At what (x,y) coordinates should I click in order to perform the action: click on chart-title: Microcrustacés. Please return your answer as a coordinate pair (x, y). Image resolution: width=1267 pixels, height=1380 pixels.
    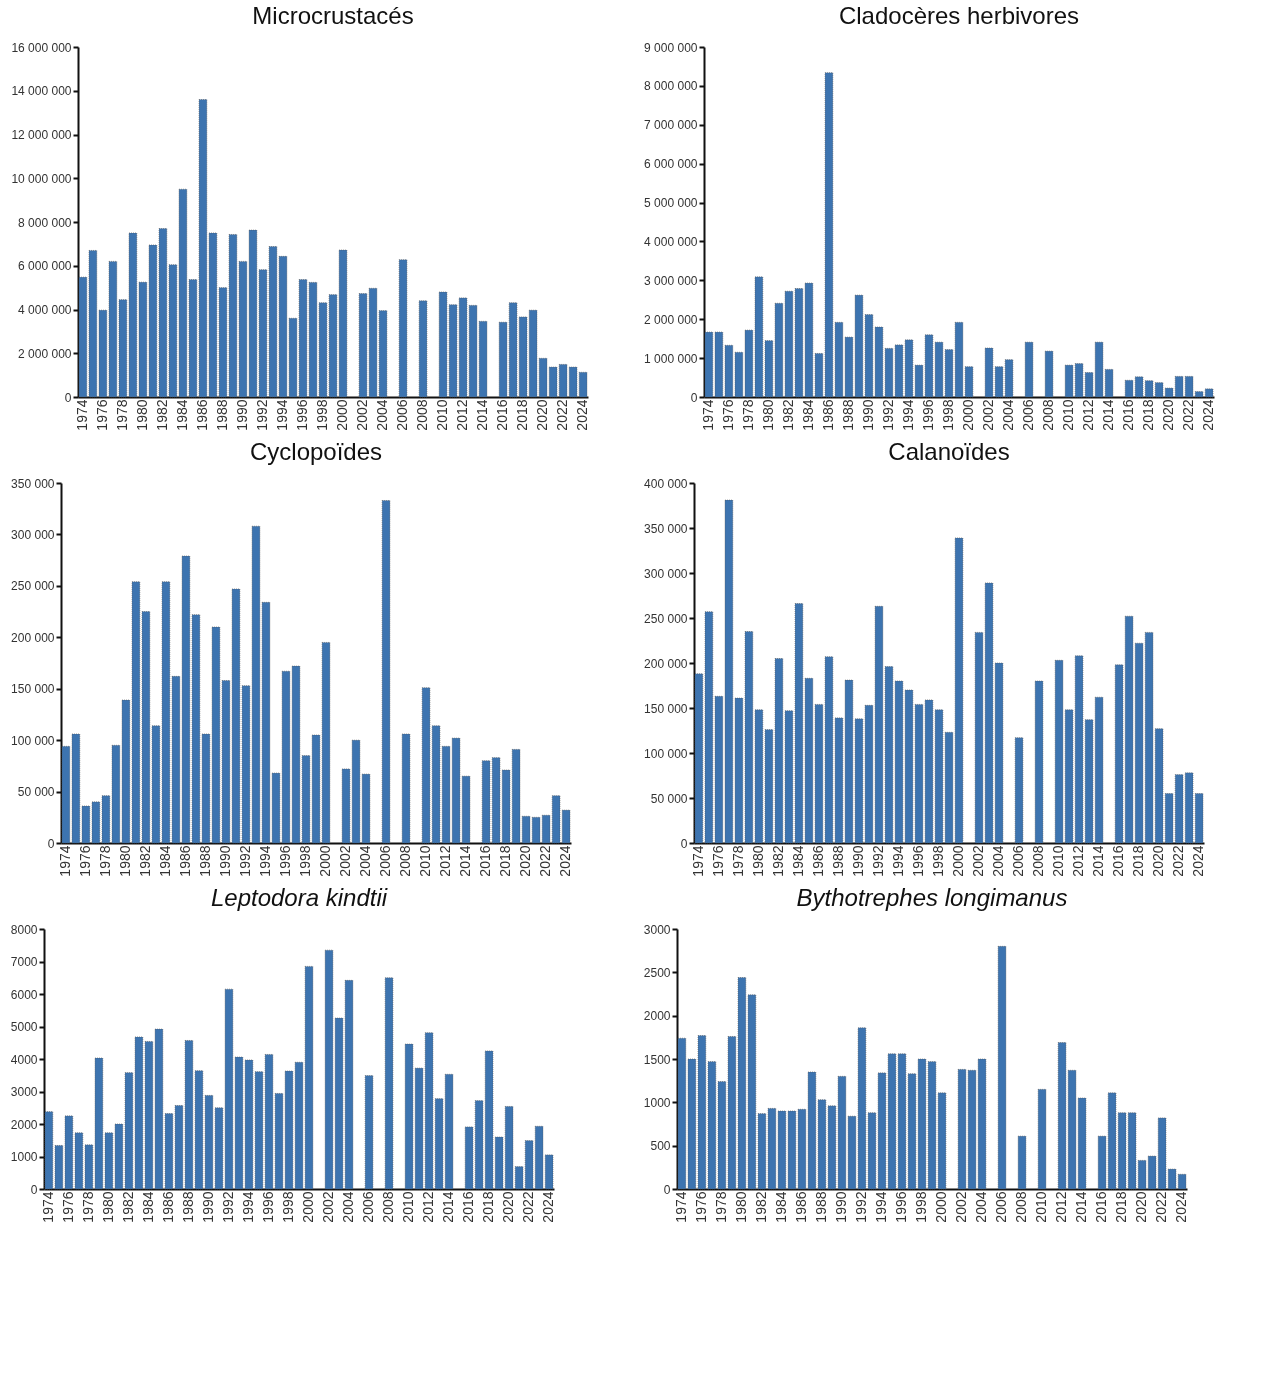
    Looking at the image, I should click on (333, 15).